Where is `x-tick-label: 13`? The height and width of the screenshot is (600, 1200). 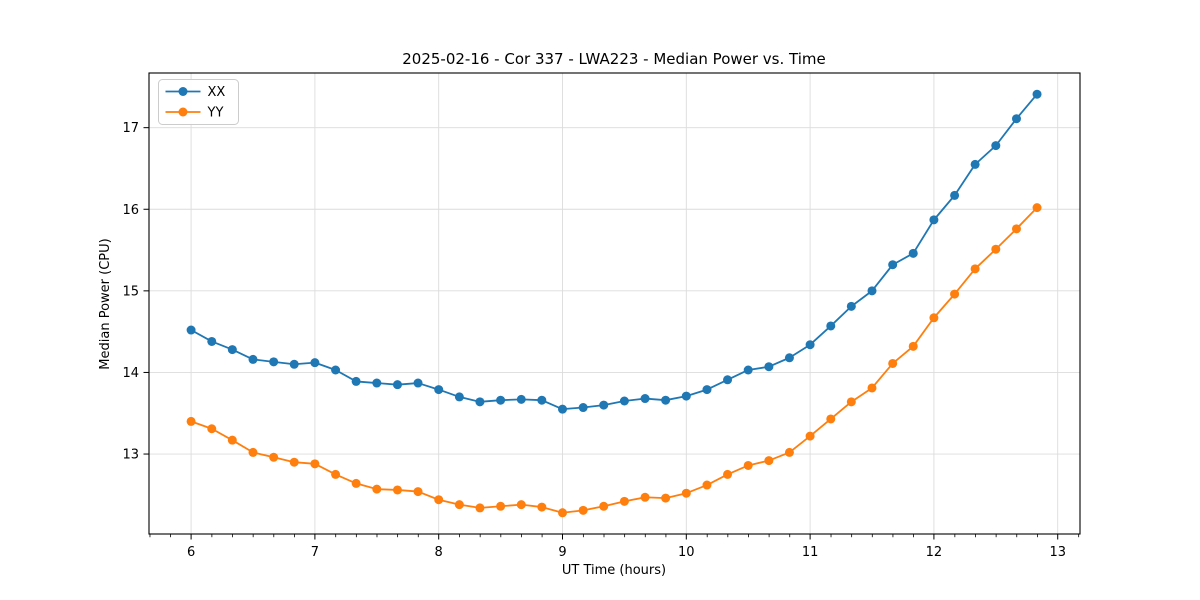 x-tick-label: 13 is located at coordinates (1057, 552).